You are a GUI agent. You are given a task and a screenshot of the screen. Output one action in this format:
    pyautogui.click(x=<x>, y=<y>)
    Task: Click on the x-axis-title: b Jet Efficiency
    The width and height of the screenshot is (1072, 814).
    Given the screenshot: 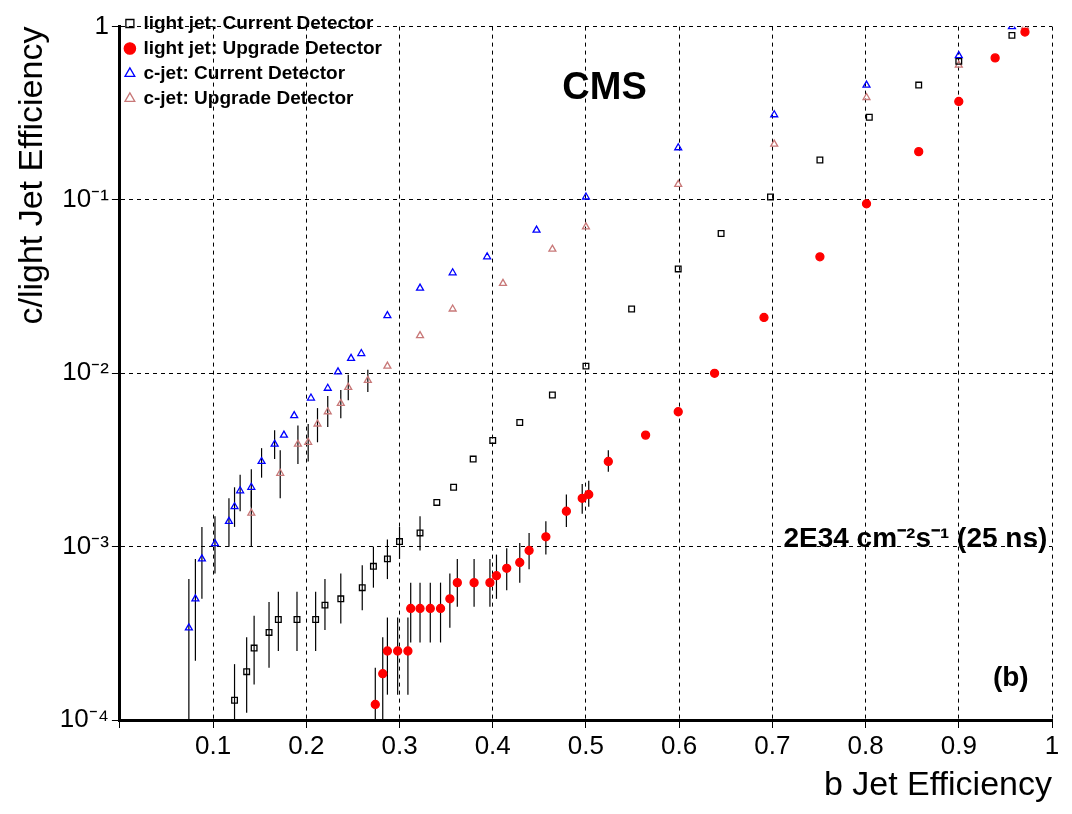 What is the action you would take?
    pyautogui.click(x=937, y=782)
    